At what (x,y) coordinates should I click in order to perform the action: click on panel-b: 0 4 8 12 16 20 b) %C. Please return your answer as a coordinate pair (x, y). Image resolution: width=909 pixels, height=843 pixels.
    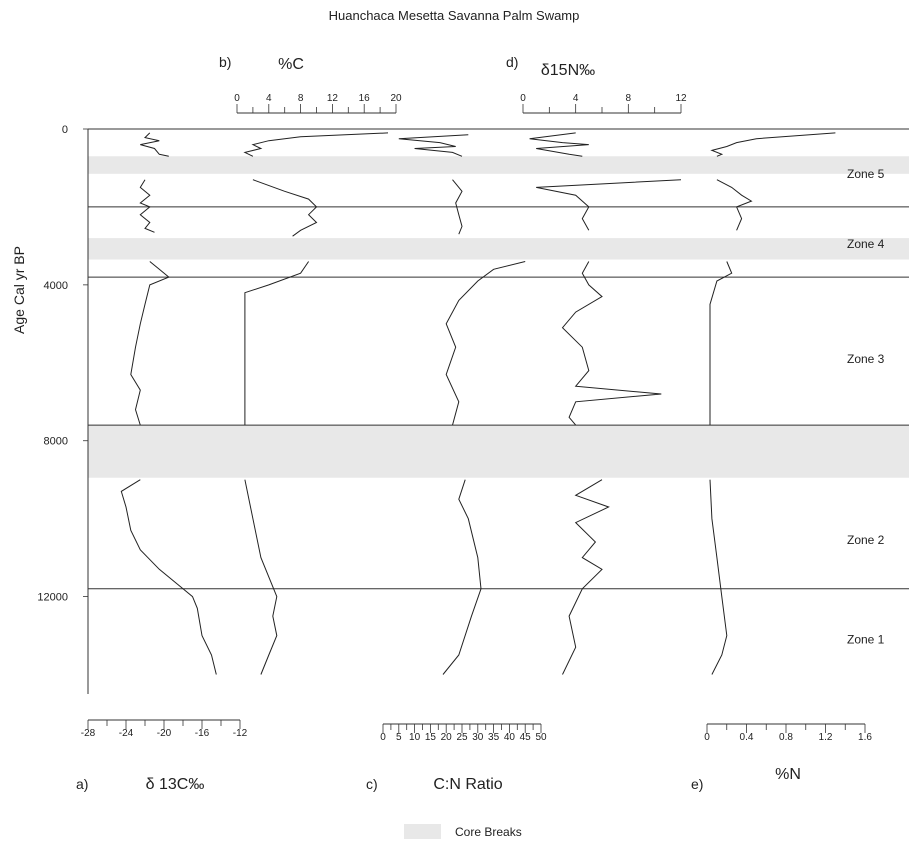
    Looking at the image, I should click on (310, 364).